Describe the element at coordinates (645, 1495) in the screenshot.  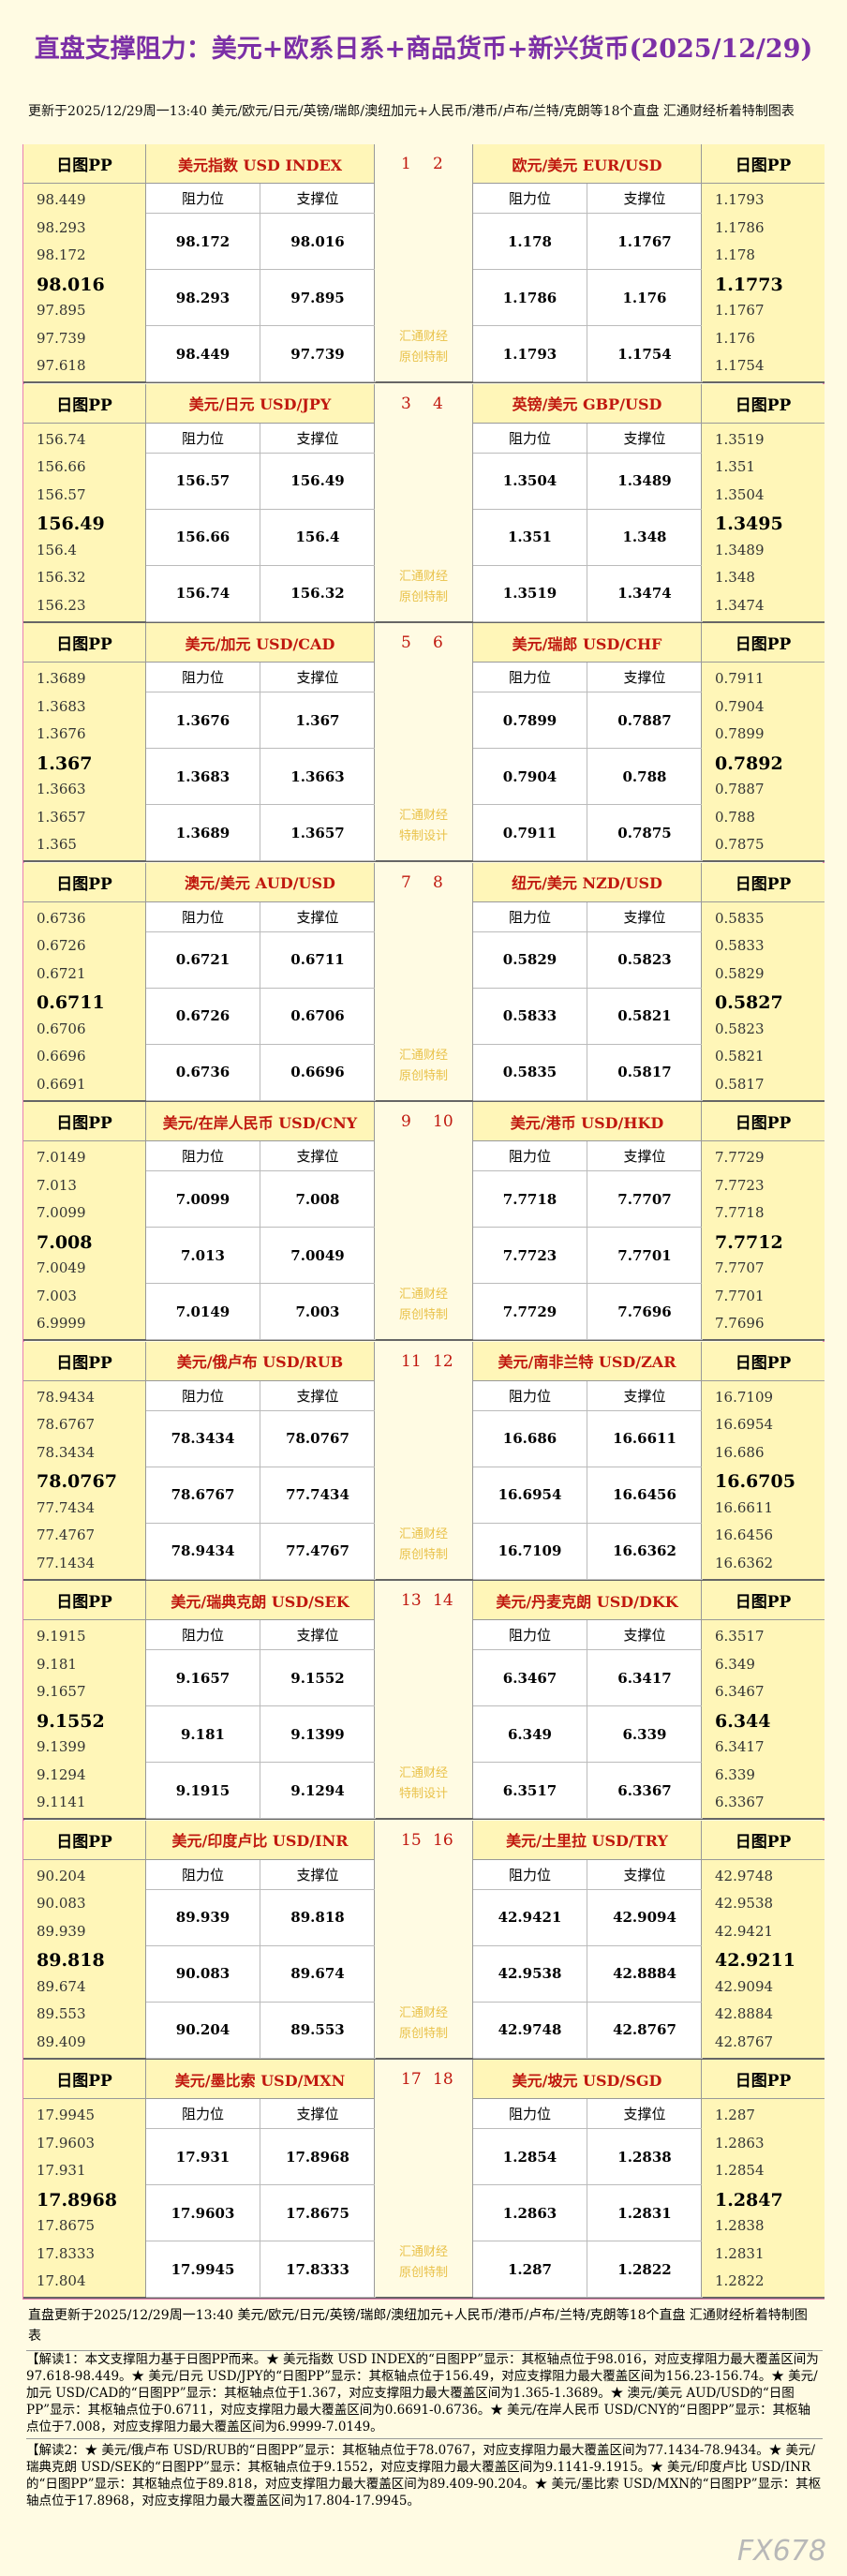
I see `support-value: 16.6456` at that location.